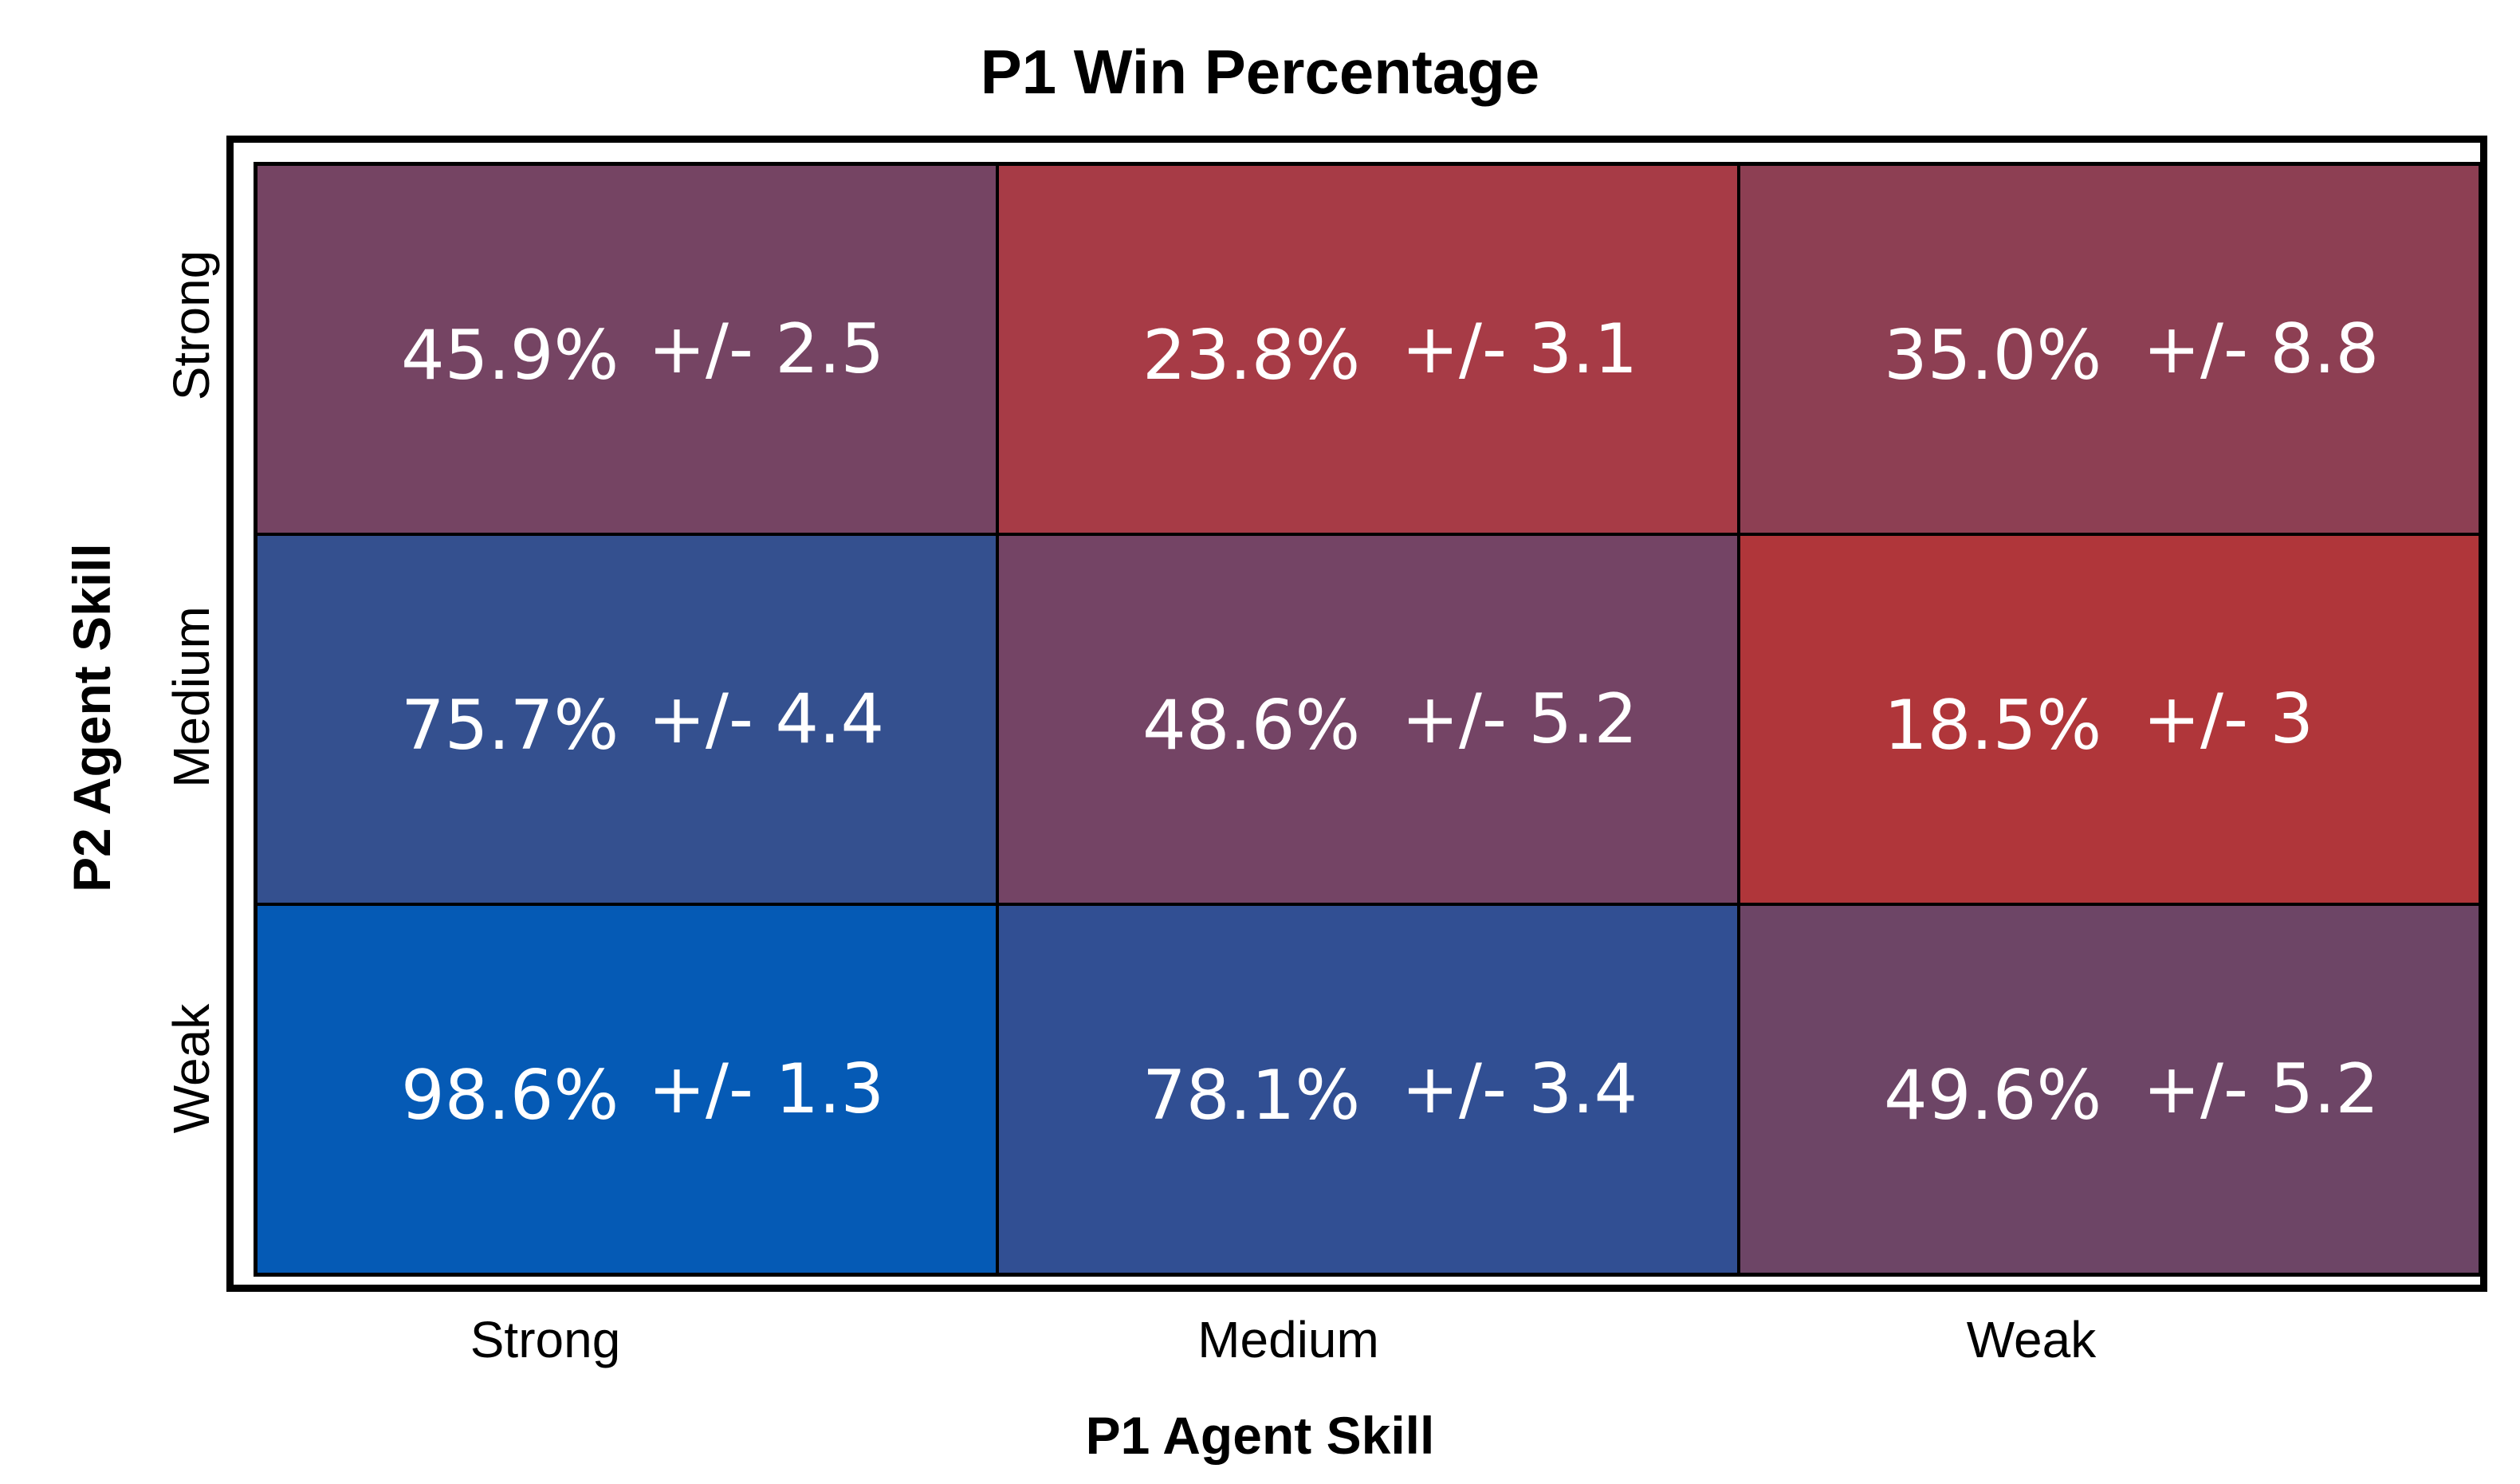 The width and height of the screenshot is (2520, 1484). I want to click on chart-title: P1 Win Percentage, so click(1260, 72).